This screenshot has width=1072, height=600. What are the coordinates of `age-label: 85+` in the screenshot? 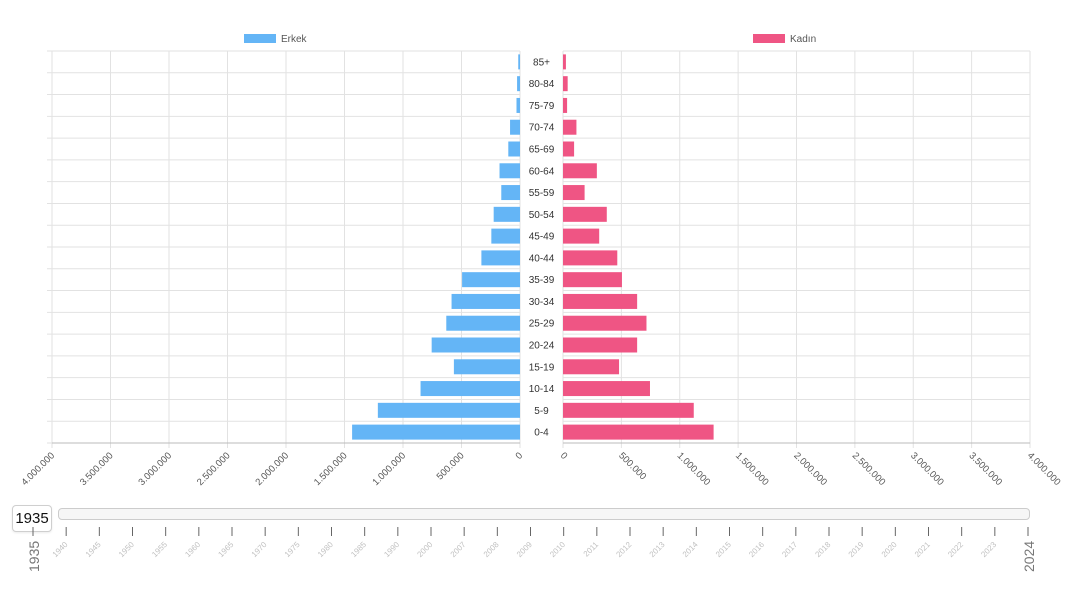 It's located at (541, 62).